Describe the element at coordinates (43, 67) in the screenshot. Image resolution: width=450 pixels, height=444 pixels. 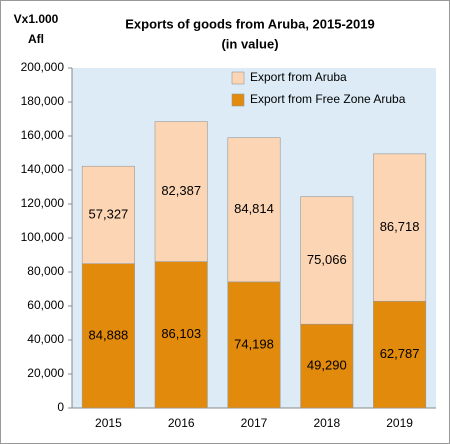
I see `y-tick-label: 200,000` at that location.